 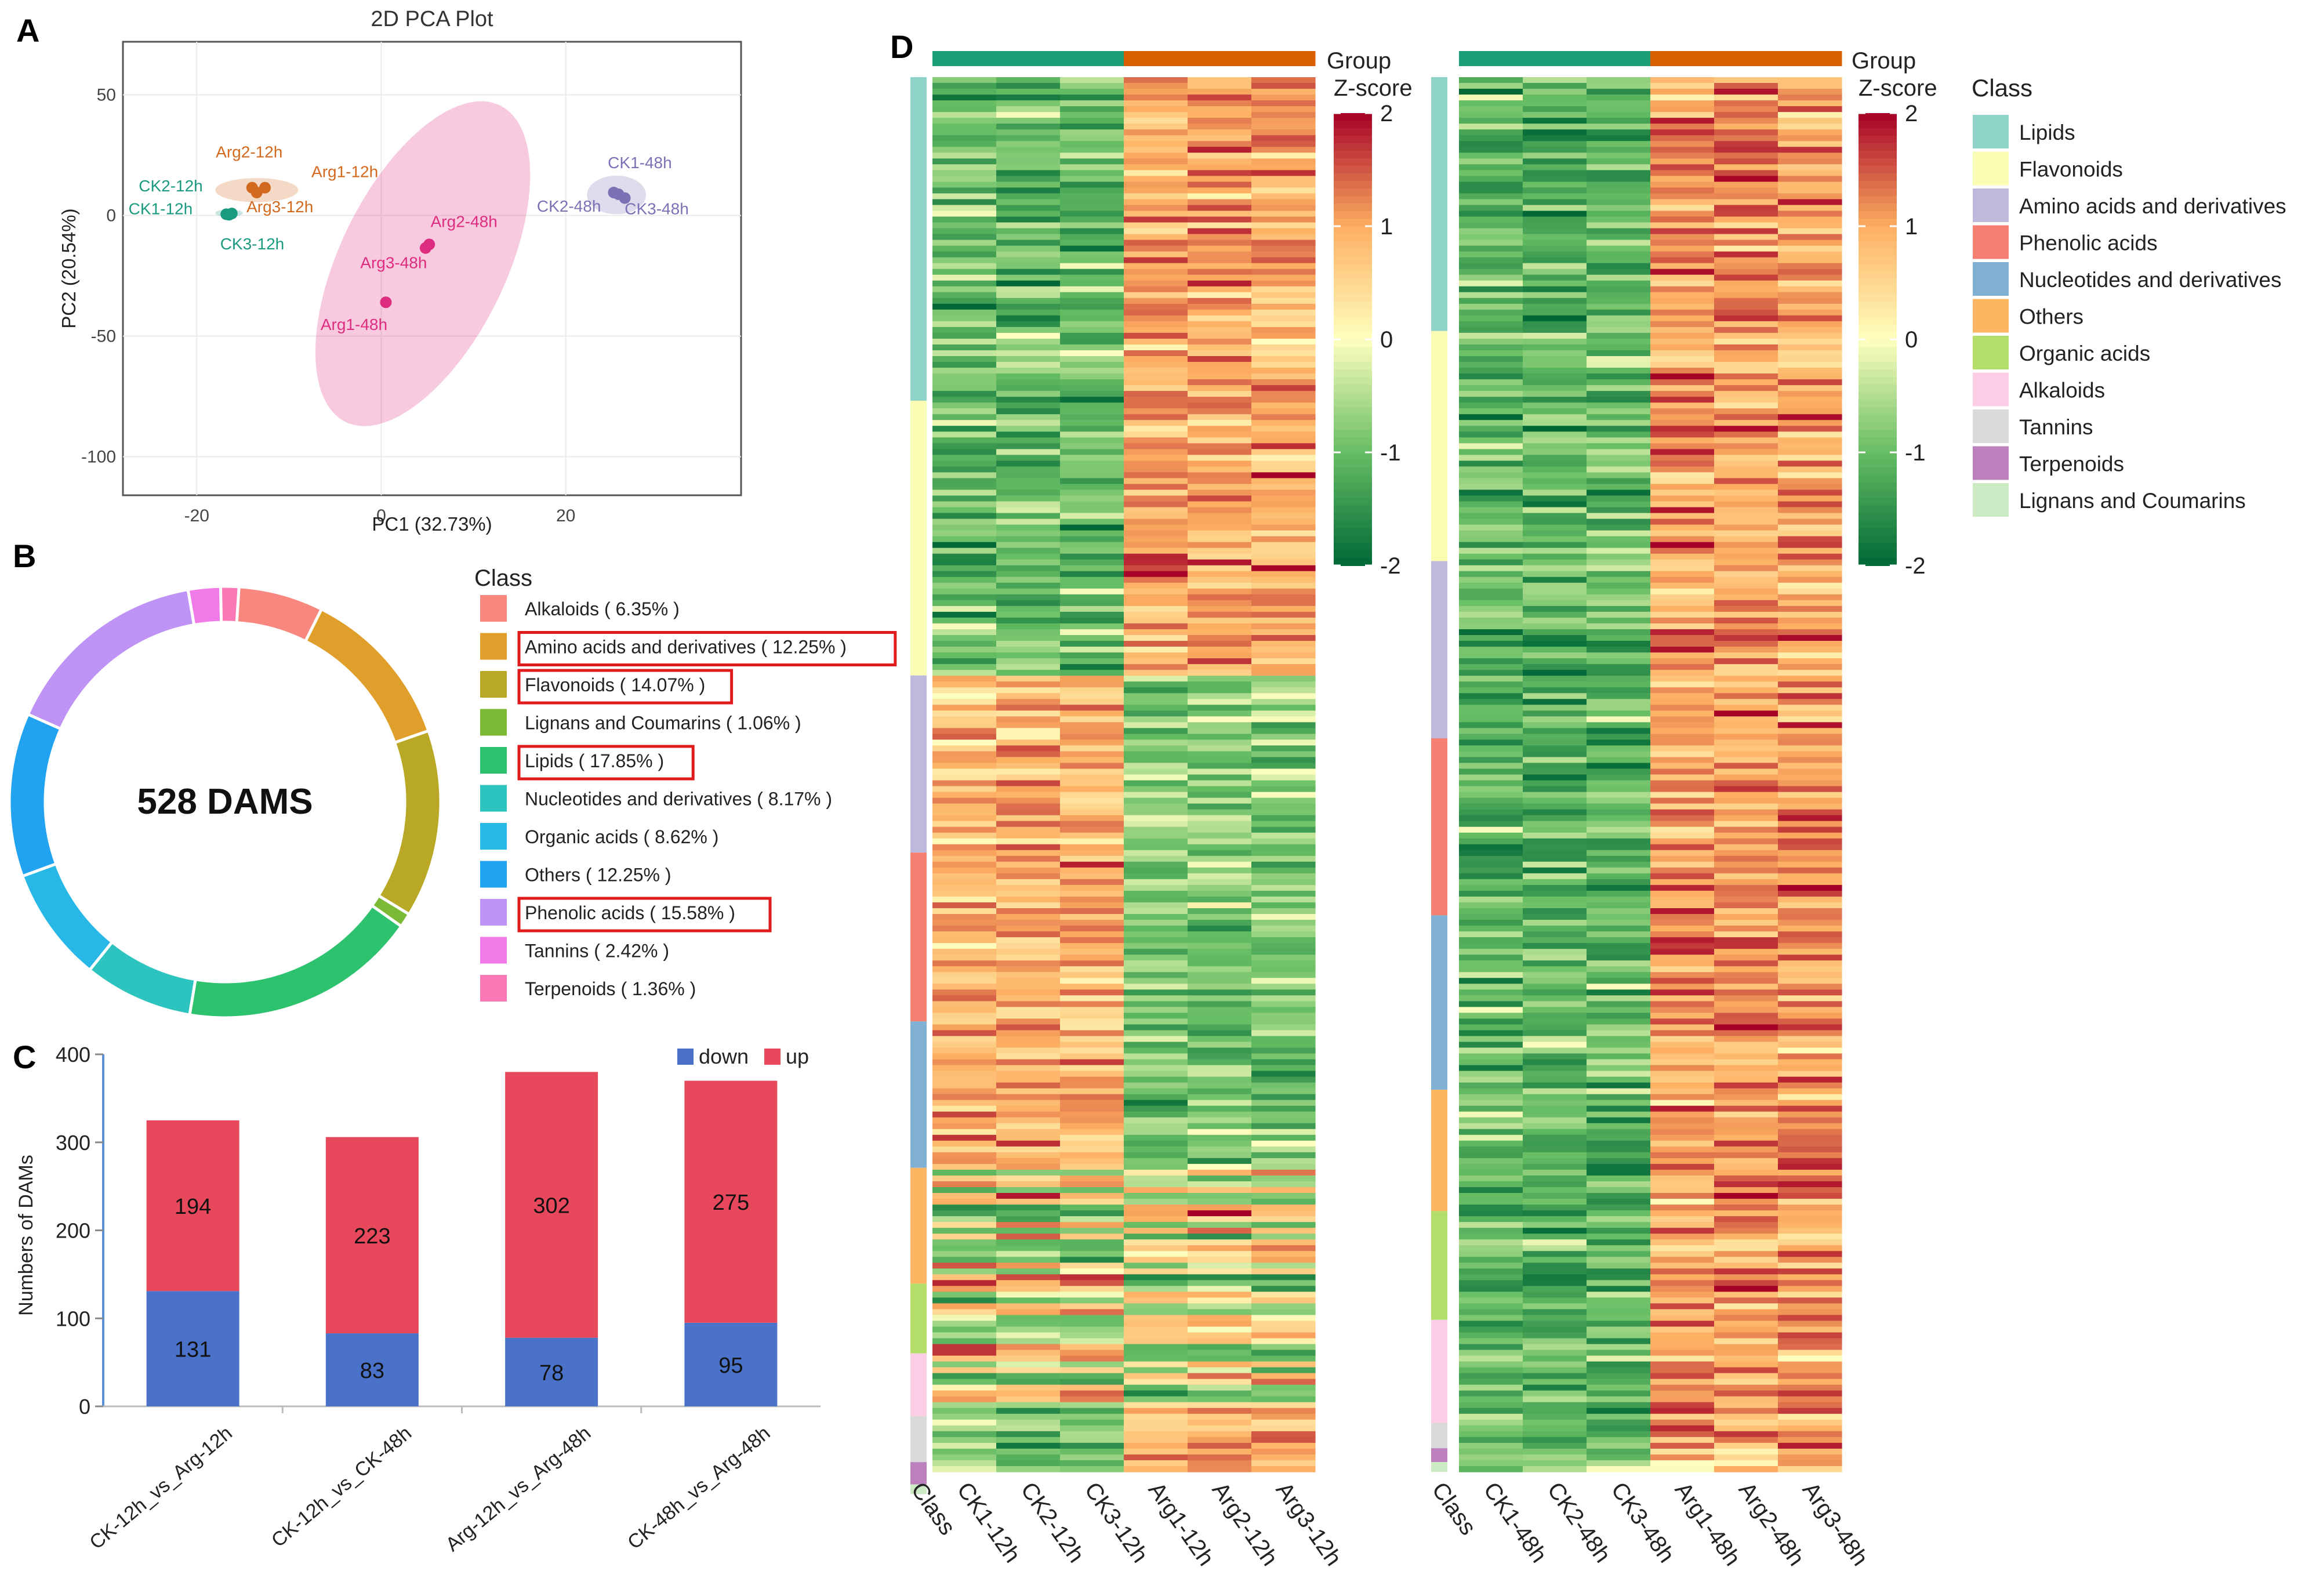 I want to click on class-legend-title: Class, so click(x=2002, y=87).